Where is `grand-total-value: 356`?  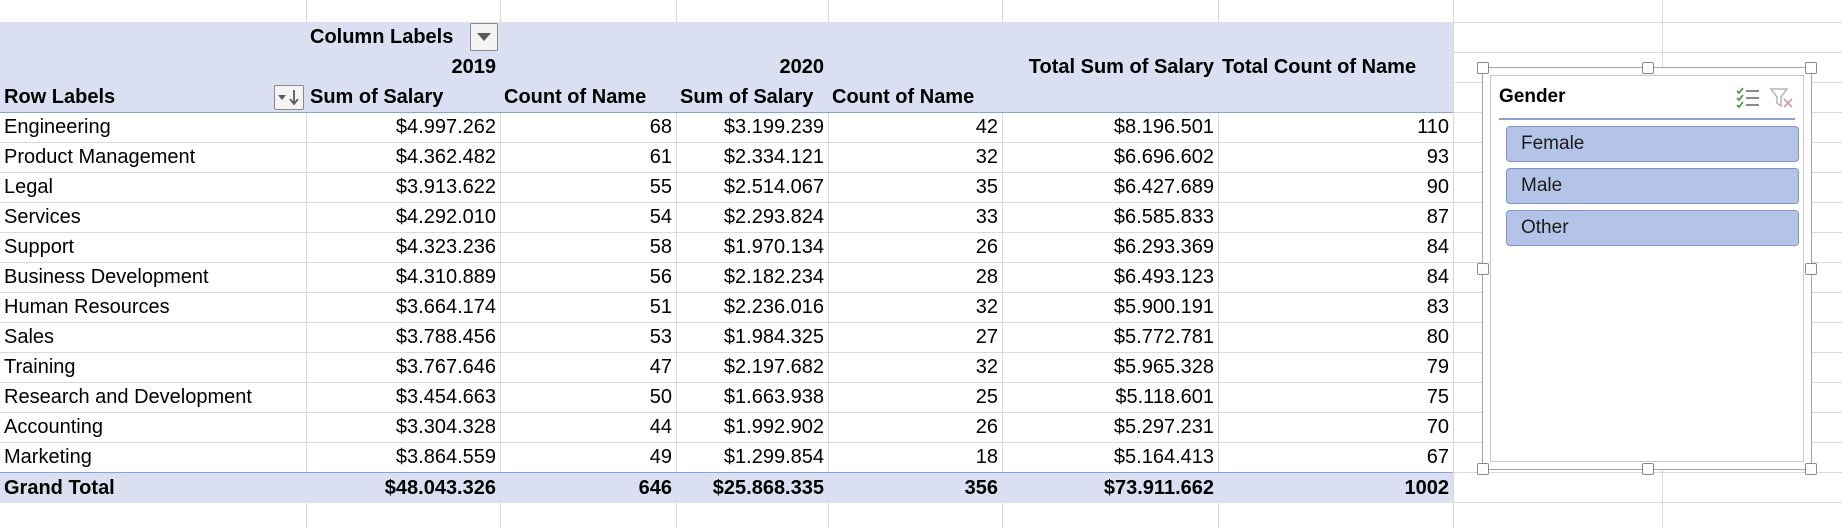
grand-total-value: 356 is located at coordinates (981, 488).